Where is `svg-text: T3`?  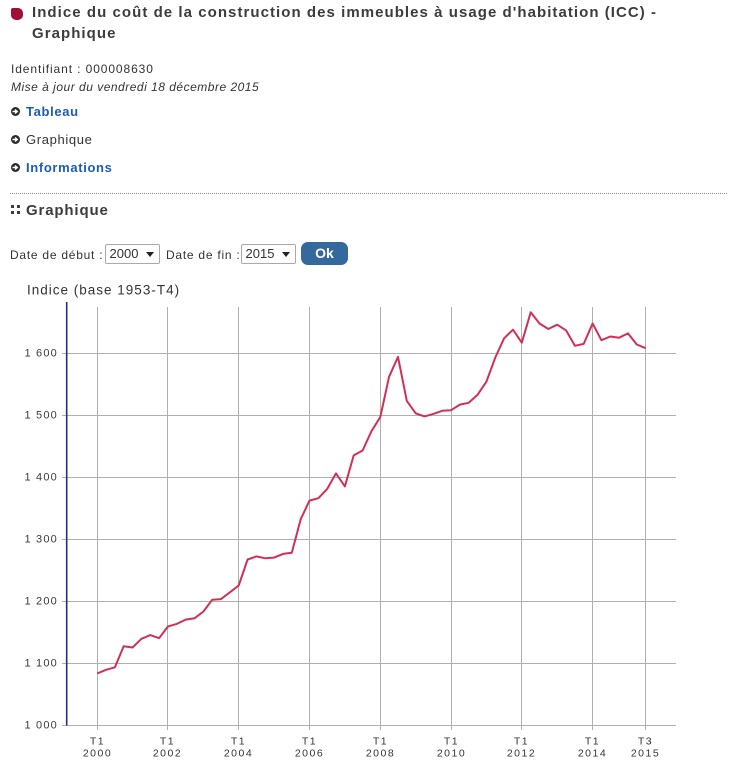
svg-text: T3 is located at coordinates (645, 742).